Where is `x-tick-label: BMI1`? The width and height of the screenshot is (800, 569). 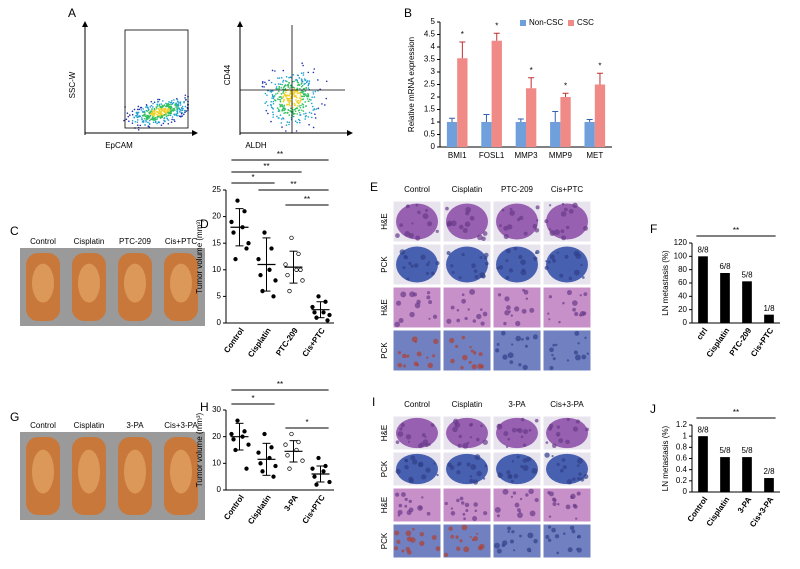
x-tick-label: BMI1 is located at coordinates (457, 155).